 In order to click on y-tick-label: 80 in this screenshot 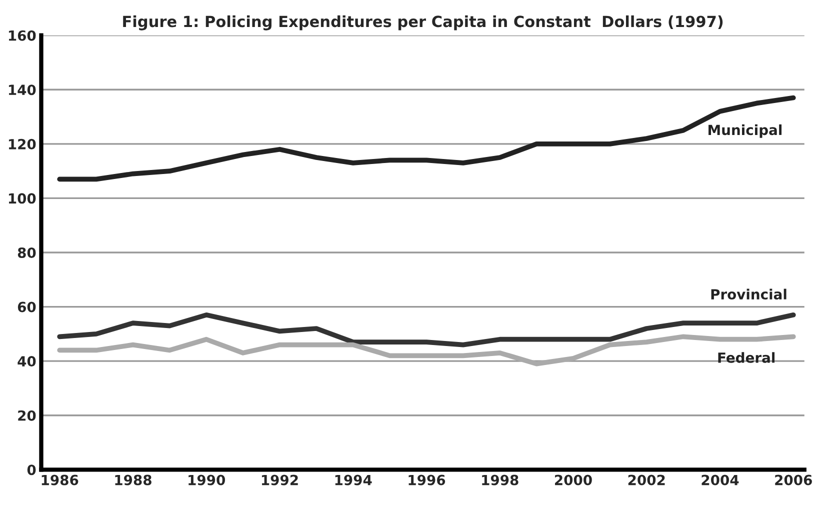, I will do `click(27, 252)`.